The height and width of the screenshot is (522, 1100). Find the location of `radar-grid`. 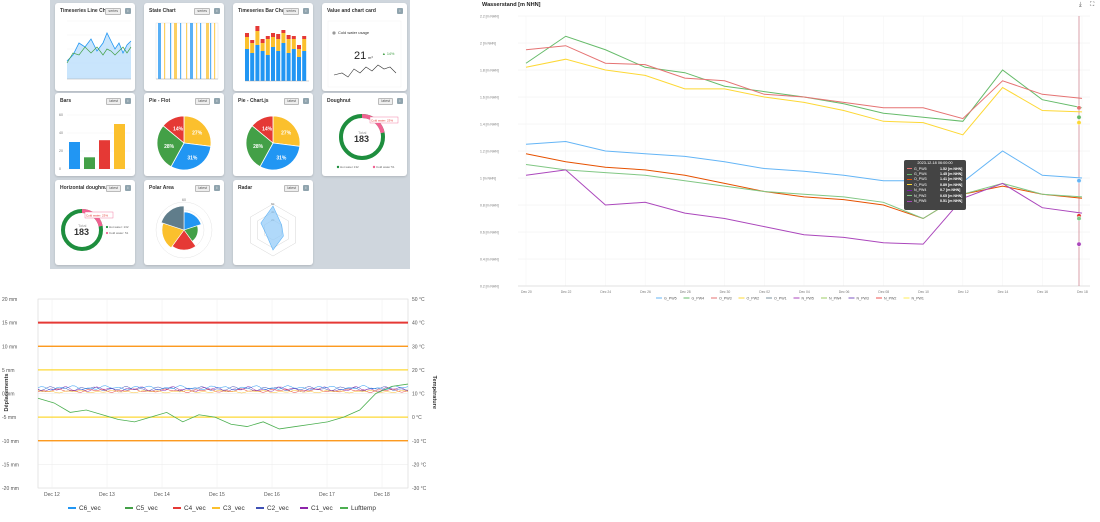

radar-grid is located at coordinates (273, 230).